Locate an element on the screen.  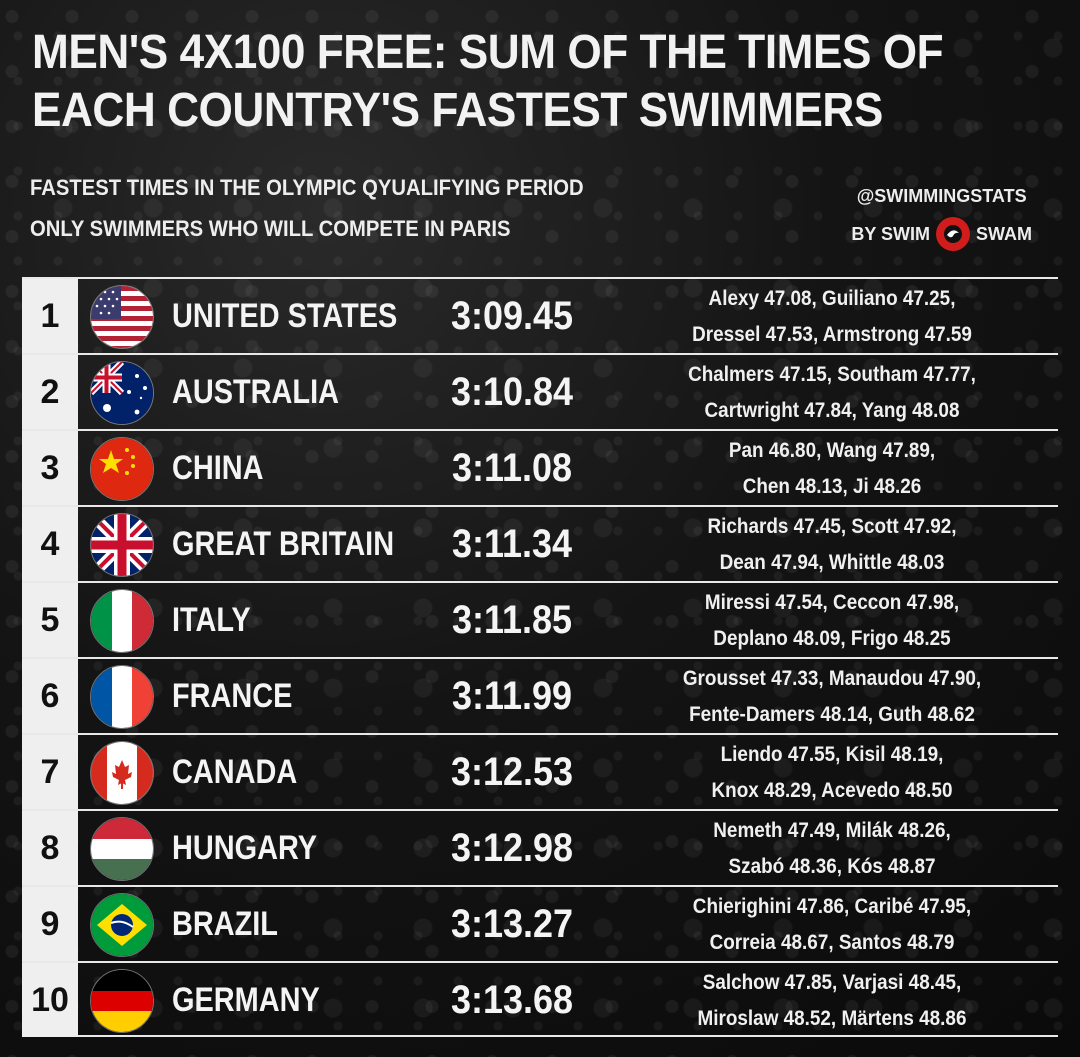
usa-flag-icon is located at coordinates (122, 317).